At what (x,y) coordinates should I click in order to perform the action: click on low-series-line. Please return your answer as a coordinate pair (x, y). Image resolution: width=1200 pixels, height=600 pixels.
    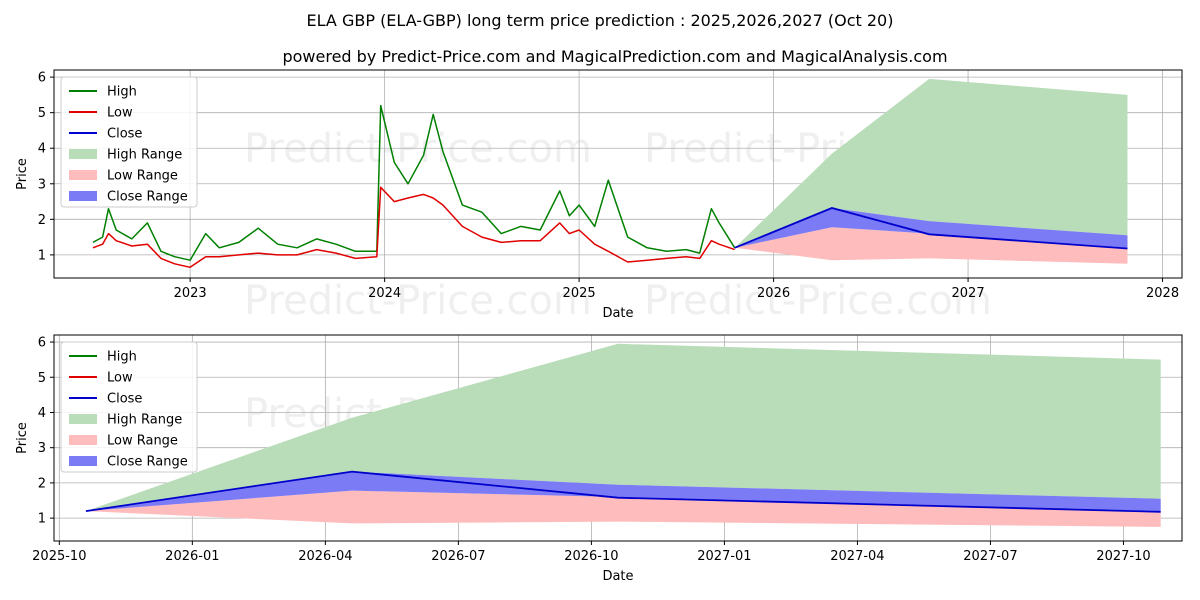
    Looking at the image, I should click on (413, 227).